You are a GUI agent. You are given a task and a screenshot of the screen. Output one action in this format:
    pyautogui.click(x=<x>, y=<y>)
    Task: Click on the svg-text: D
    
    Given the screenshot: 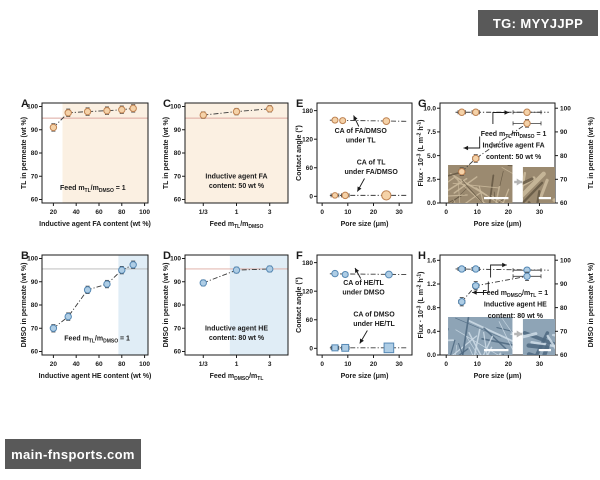 What is the action you would take?
    pyautogui.click(x=167, y=256)
    